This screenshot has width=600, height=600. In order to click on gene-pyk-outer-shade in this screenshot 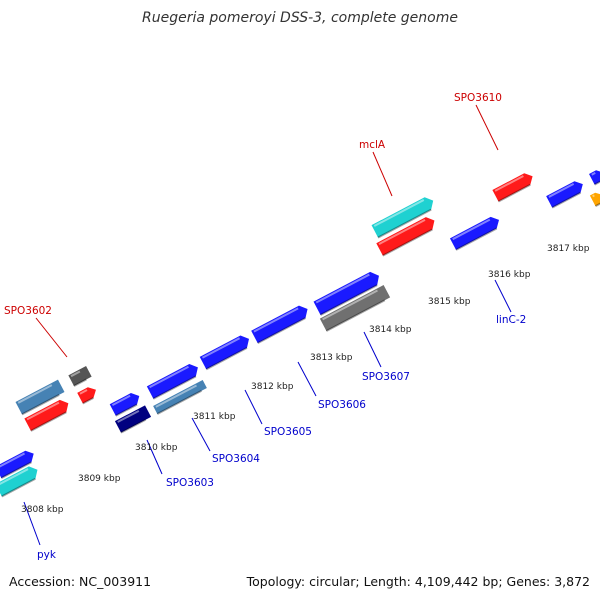, I will do `click(18, 487)`.